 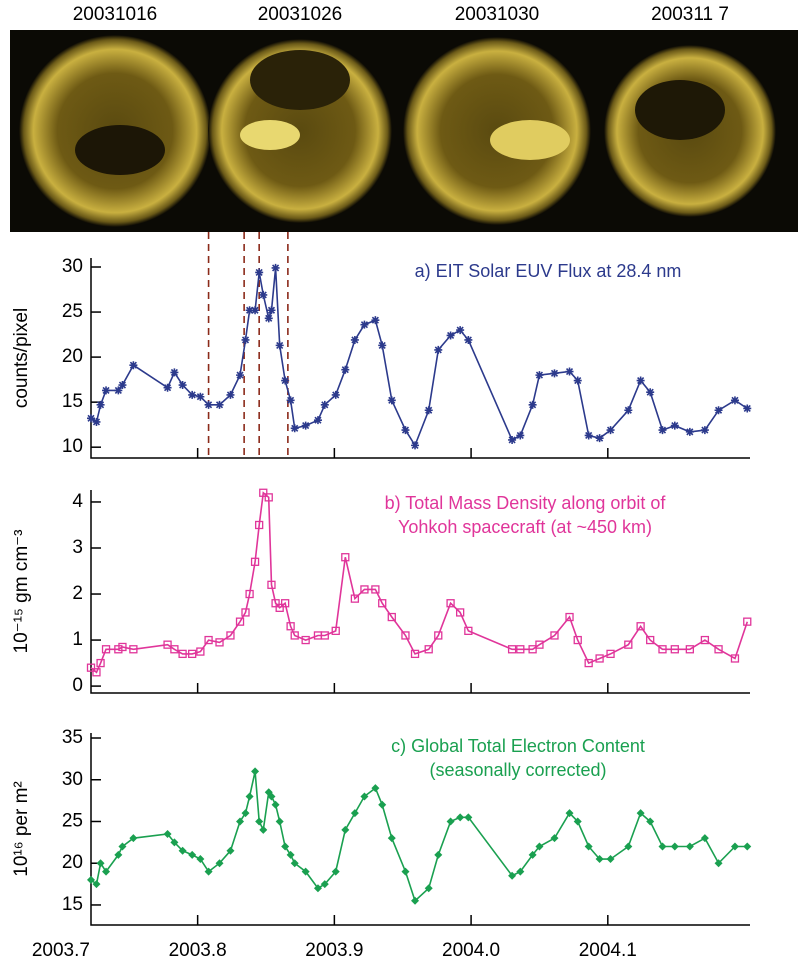 I want to click on y-tick-label: 2, so click(x=77, y=593).